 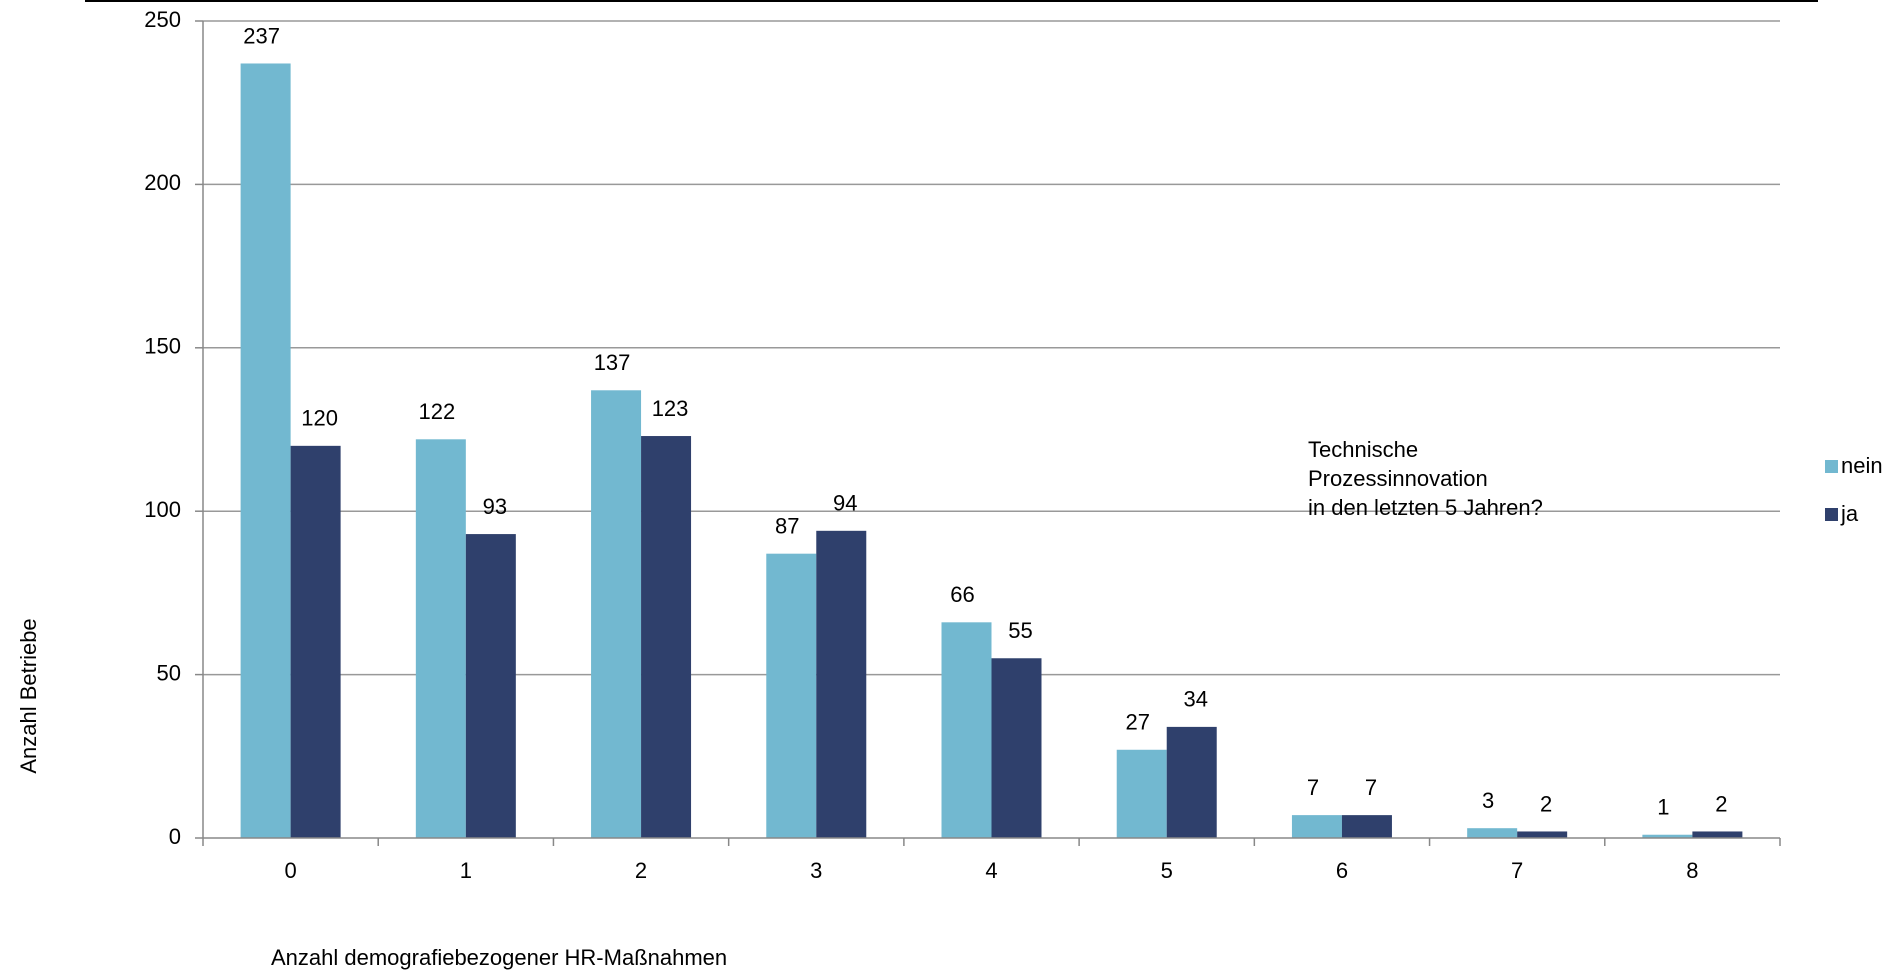 I want to click on x-tick-label: 3, so click(x=816, y=870).